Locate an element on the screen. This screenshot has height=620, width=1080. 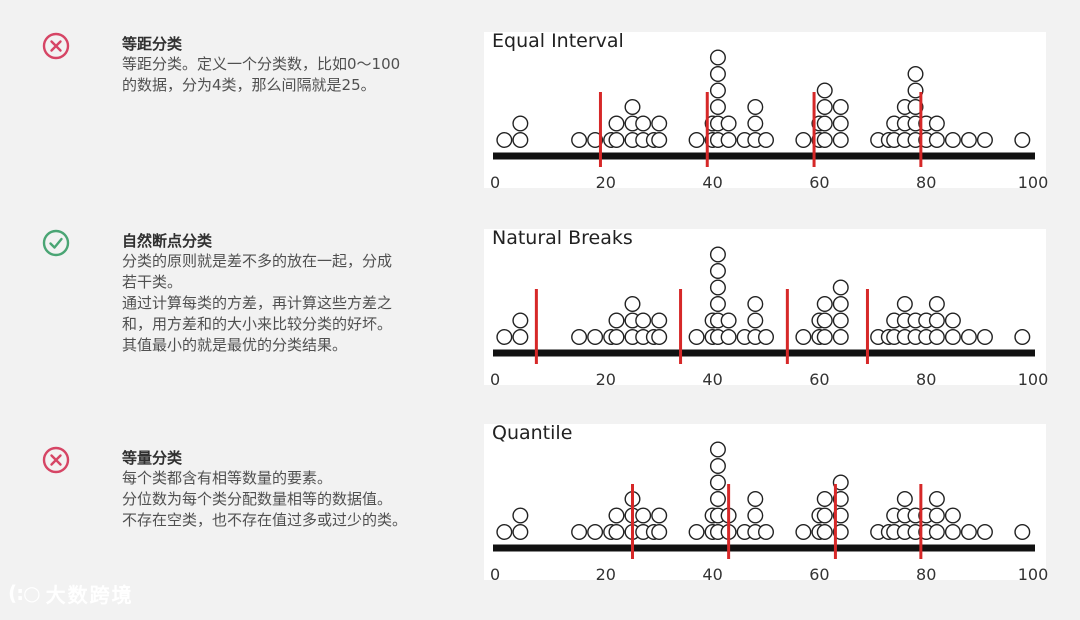
method-desc-line: 分类的原则就是差不多的放在一起，分成 is located at coordinates (257, 261).